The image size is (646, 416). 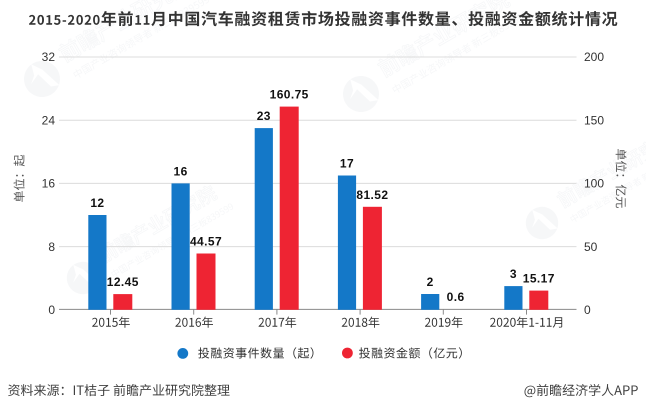 What do you see at coordinates (264, 116) in the screenshot?
I see `svg-text: 23` at bounding box center [264, 116].